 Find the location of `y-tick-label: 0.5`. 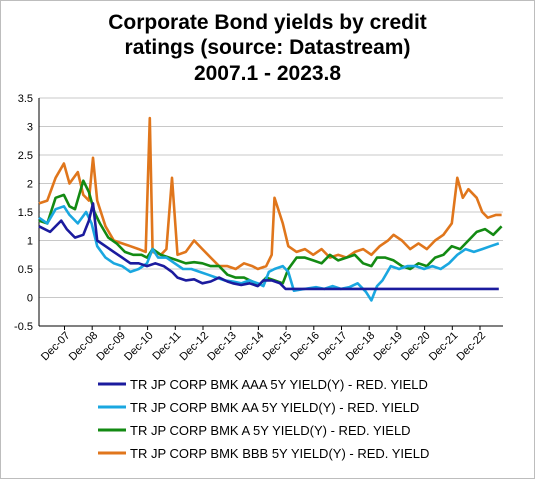

y-tick-label: 0.5 is located at coordinates (25, 270).